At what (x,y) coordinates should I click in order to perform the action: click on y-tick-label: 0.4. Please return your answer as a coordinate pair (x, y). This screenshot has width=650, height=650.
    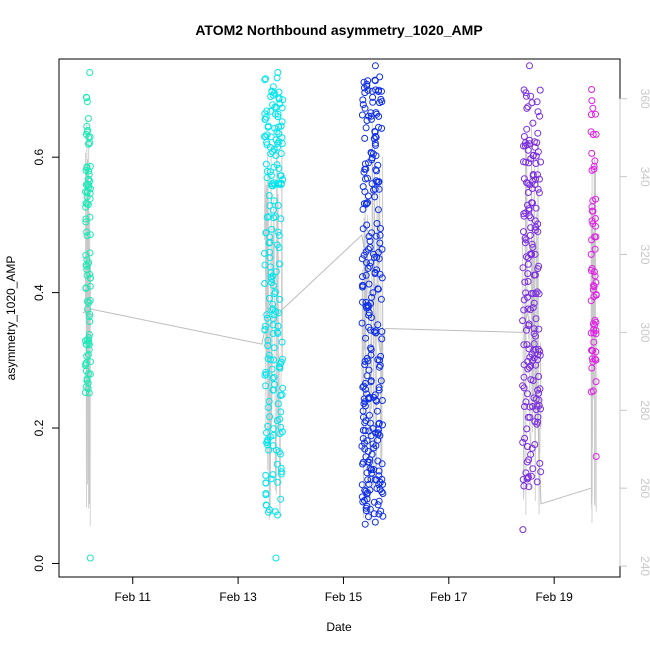
    Looking at the image, I should click on (39, 292).